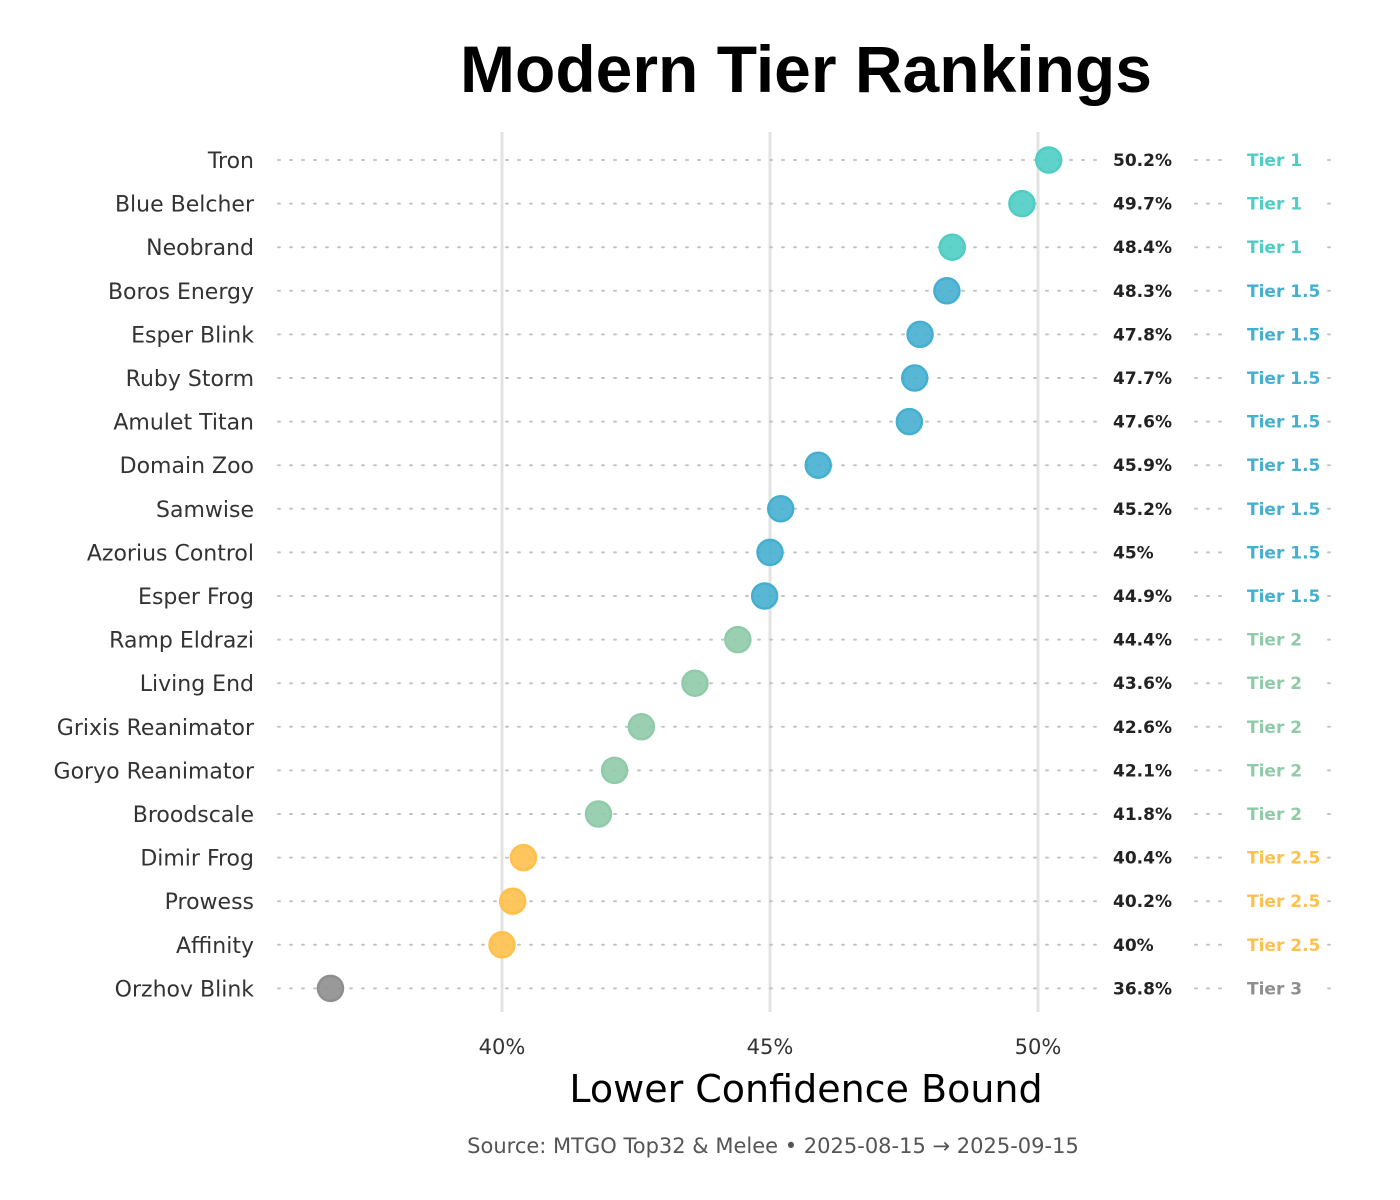 The width and height of the screenshot is (1400, 1200). I want to click on value-label: 47.8%, so click(1142, 335).